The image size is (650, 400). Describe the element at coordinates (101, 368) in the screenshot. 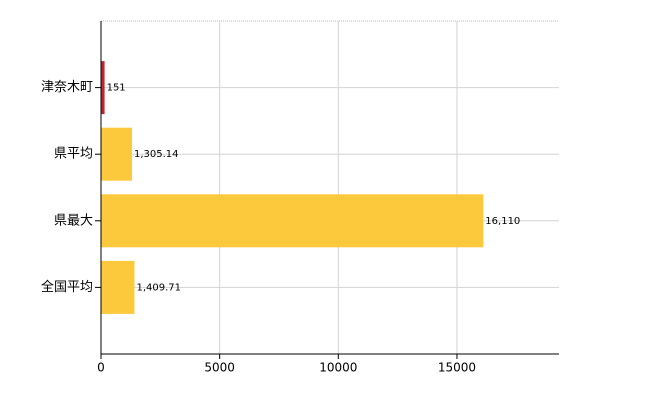

I see `x-tick-label: 0` at that location.